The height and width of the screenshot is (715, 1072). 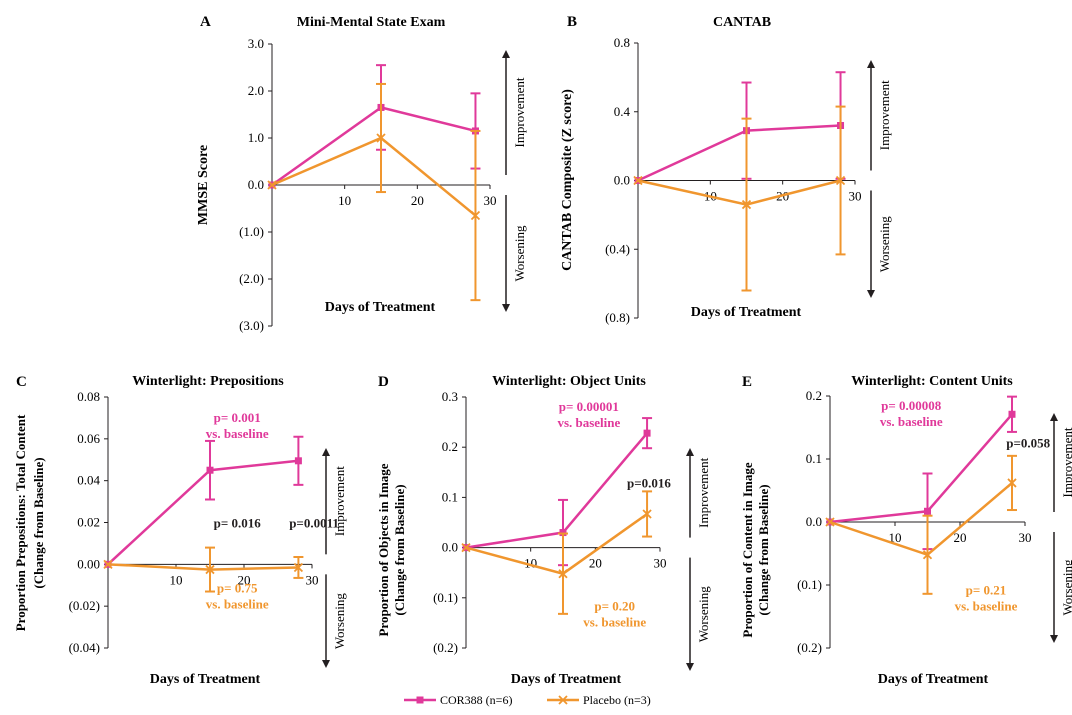 What do you see at coordinates (569, 381) in the screenshot?
I see `chart-title: Winterlight: Object Units` at bounding box center [569, 381].